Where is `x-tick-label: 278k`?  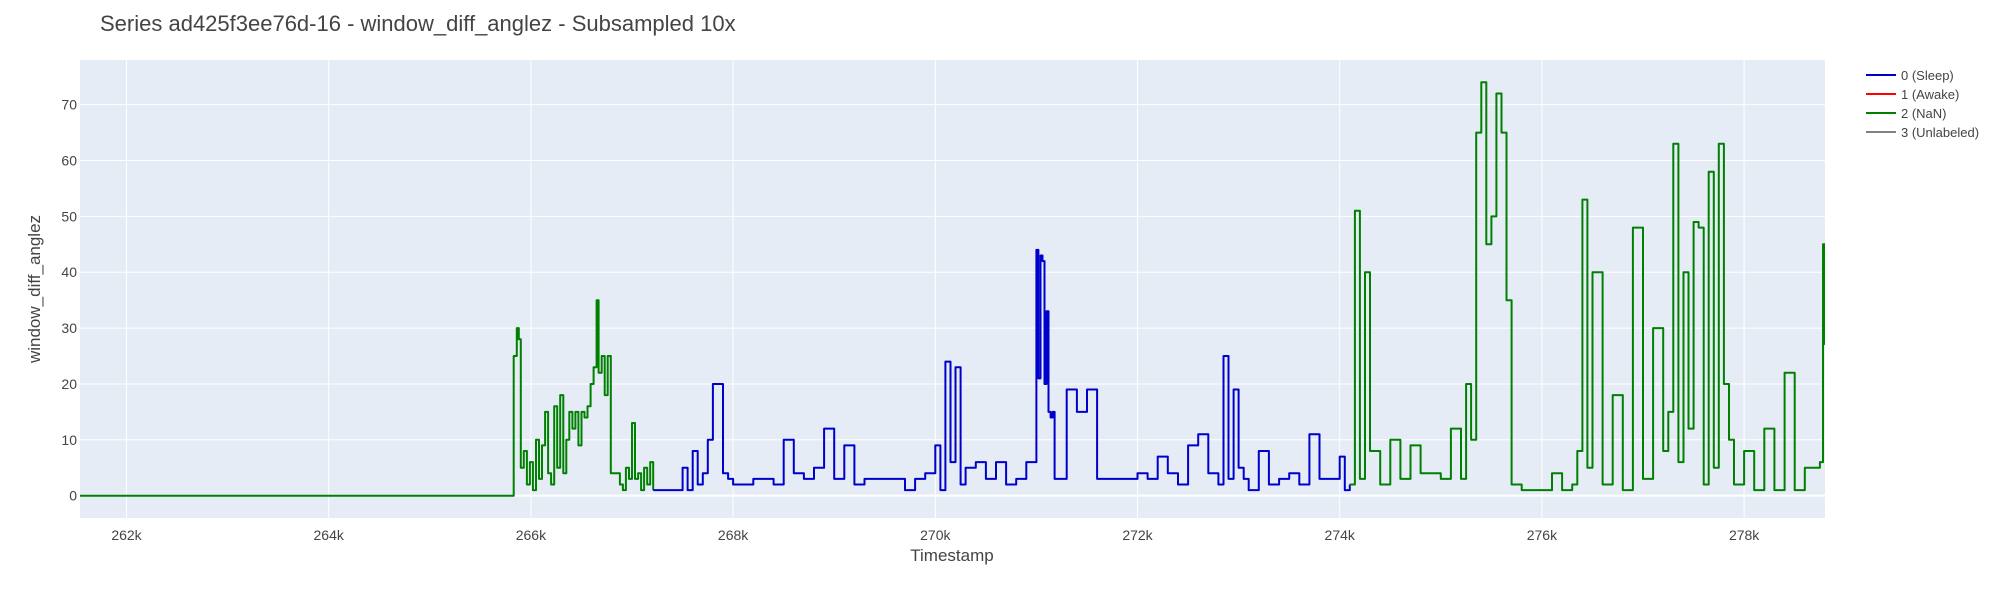 x-tick-label: 278k is located at coordinates (1744, 535).